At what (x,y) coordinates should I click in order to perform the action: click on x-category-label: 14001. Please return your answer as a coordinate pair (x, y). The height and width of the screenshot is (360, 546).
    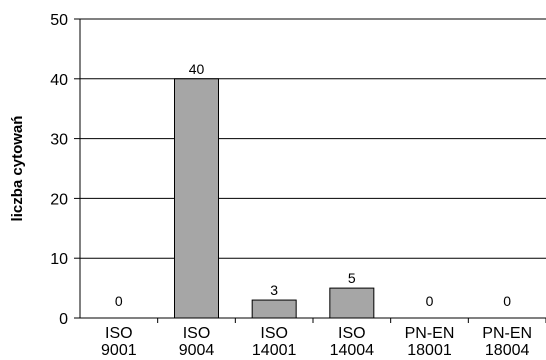
    Looking at the image, I should click on (274, 350).